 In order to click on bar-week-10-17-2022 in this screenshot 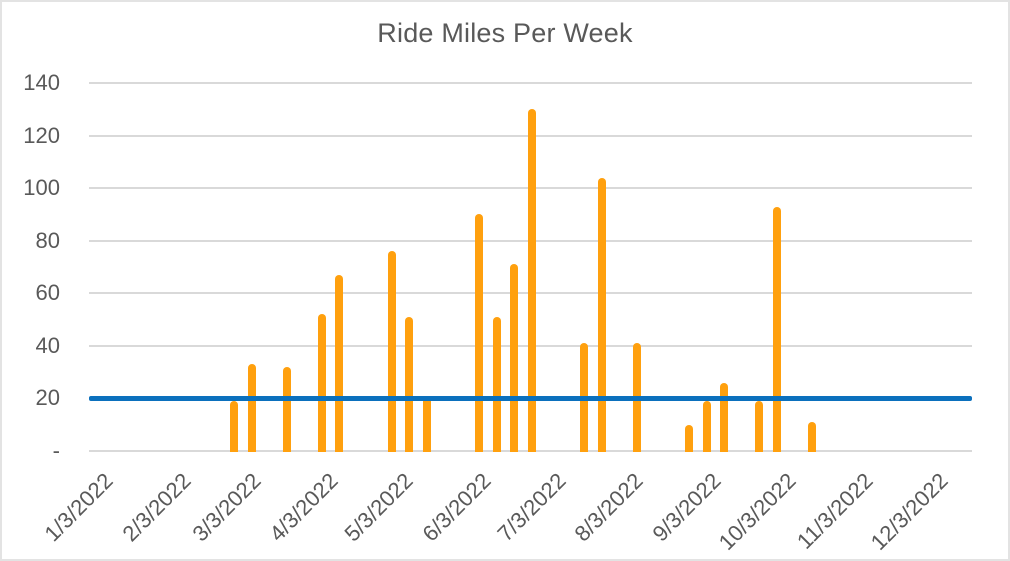, I will do `click(811, 437)`.